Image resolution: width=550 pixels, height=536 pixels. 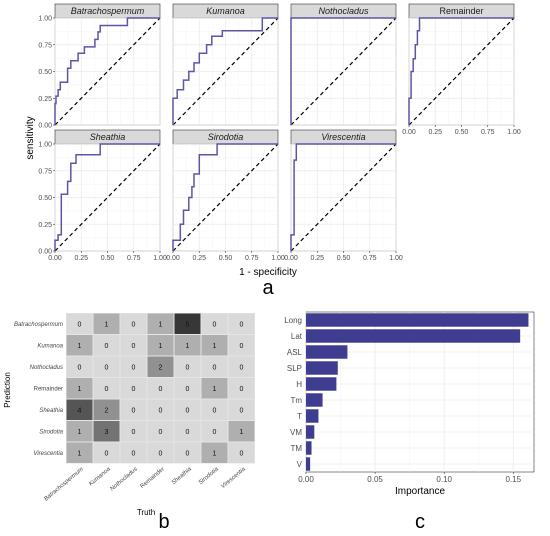 What do you see at coordinates (48, 454) in the screenshot?
I see `cm-prediction-label: Virescentia` at bounding box center [48, 454].